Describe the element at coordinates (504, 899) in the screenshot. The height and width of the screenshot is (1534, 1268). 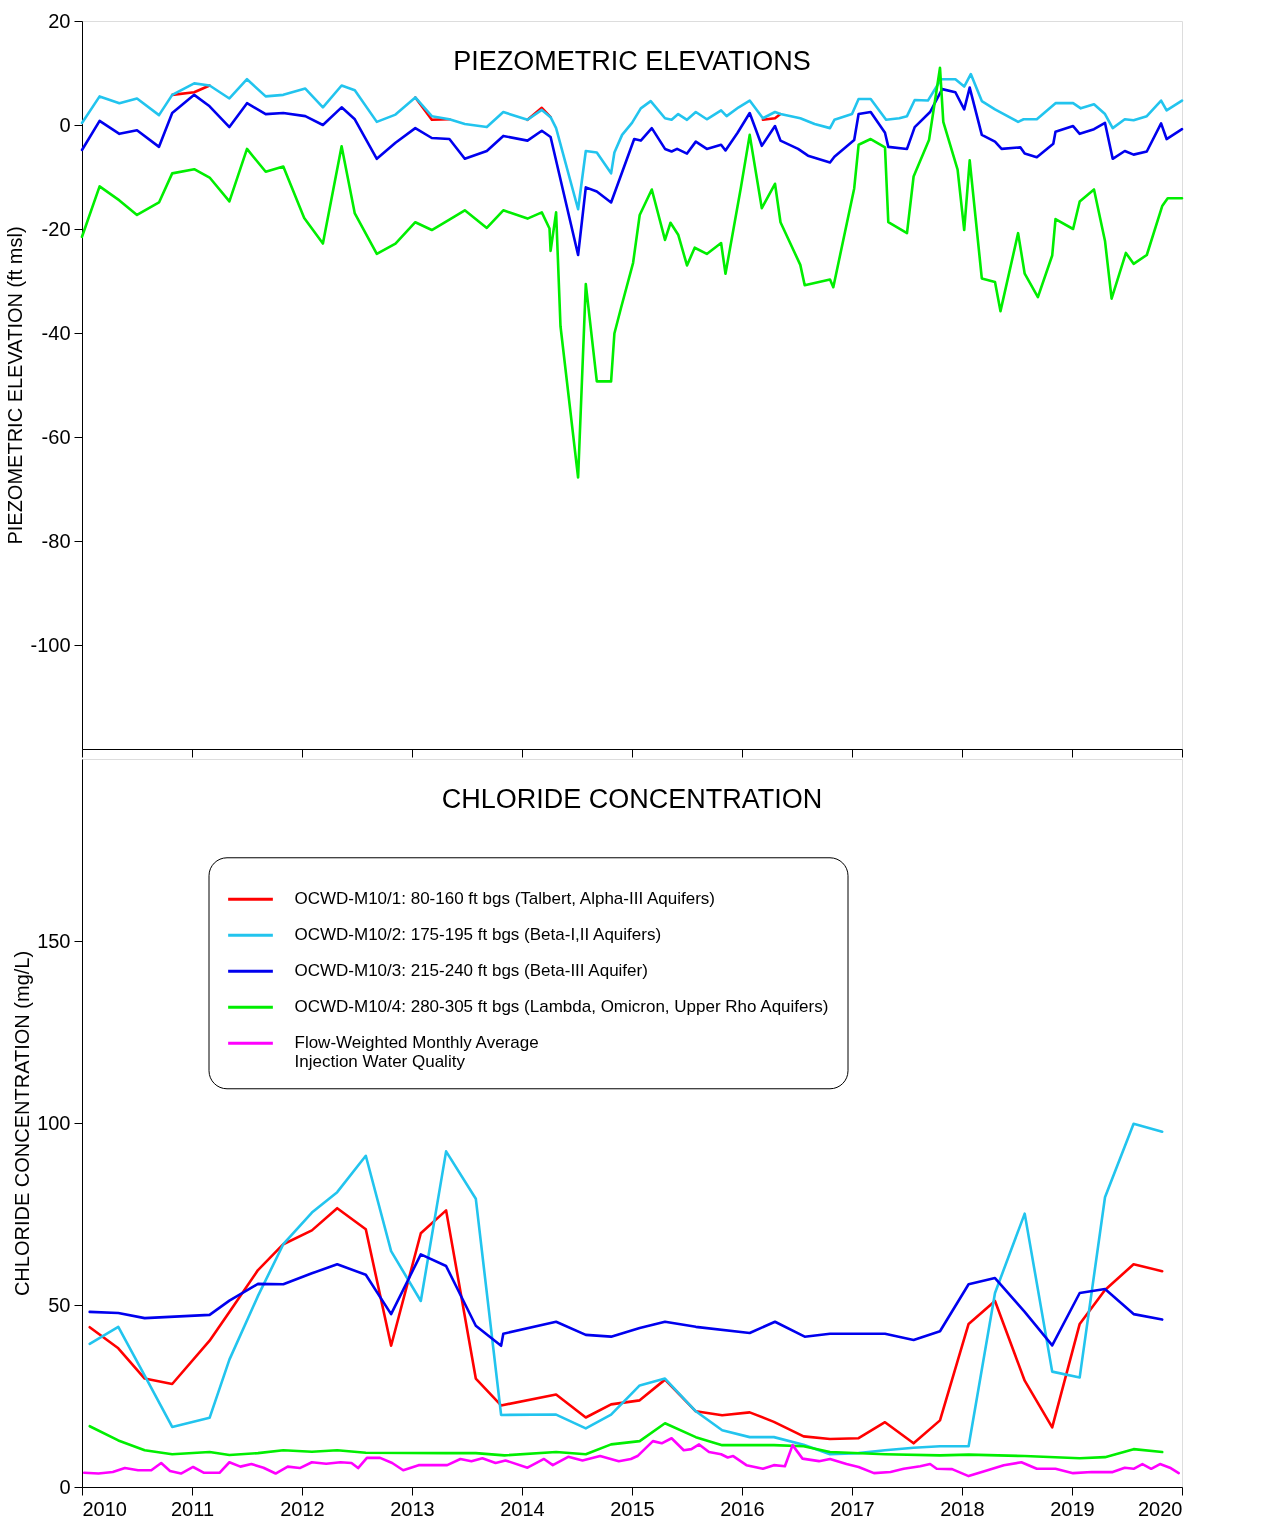
I see `legend-label: OCWD-M10/1: 80-160 ft bgs (Talbert, Alpha-III Aquifers)` at that location.